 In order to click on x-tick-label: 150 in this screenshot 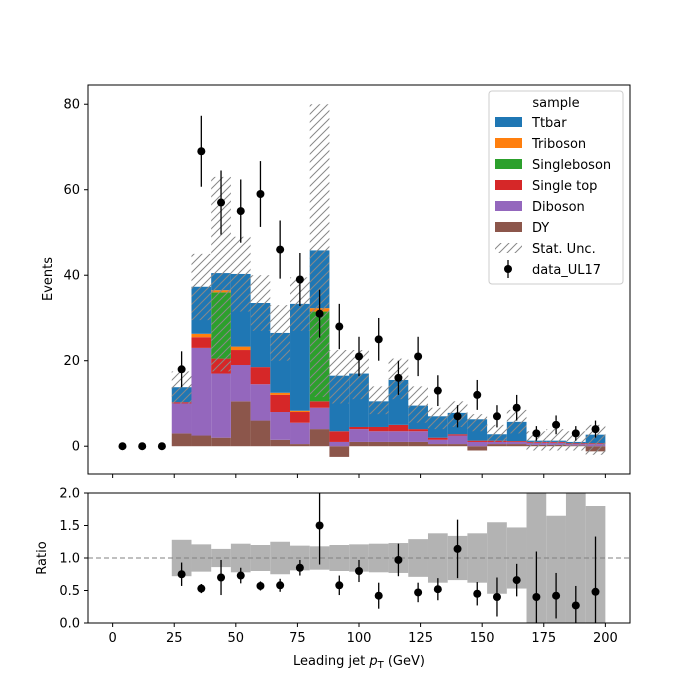, I will do `click(482, 638)`.